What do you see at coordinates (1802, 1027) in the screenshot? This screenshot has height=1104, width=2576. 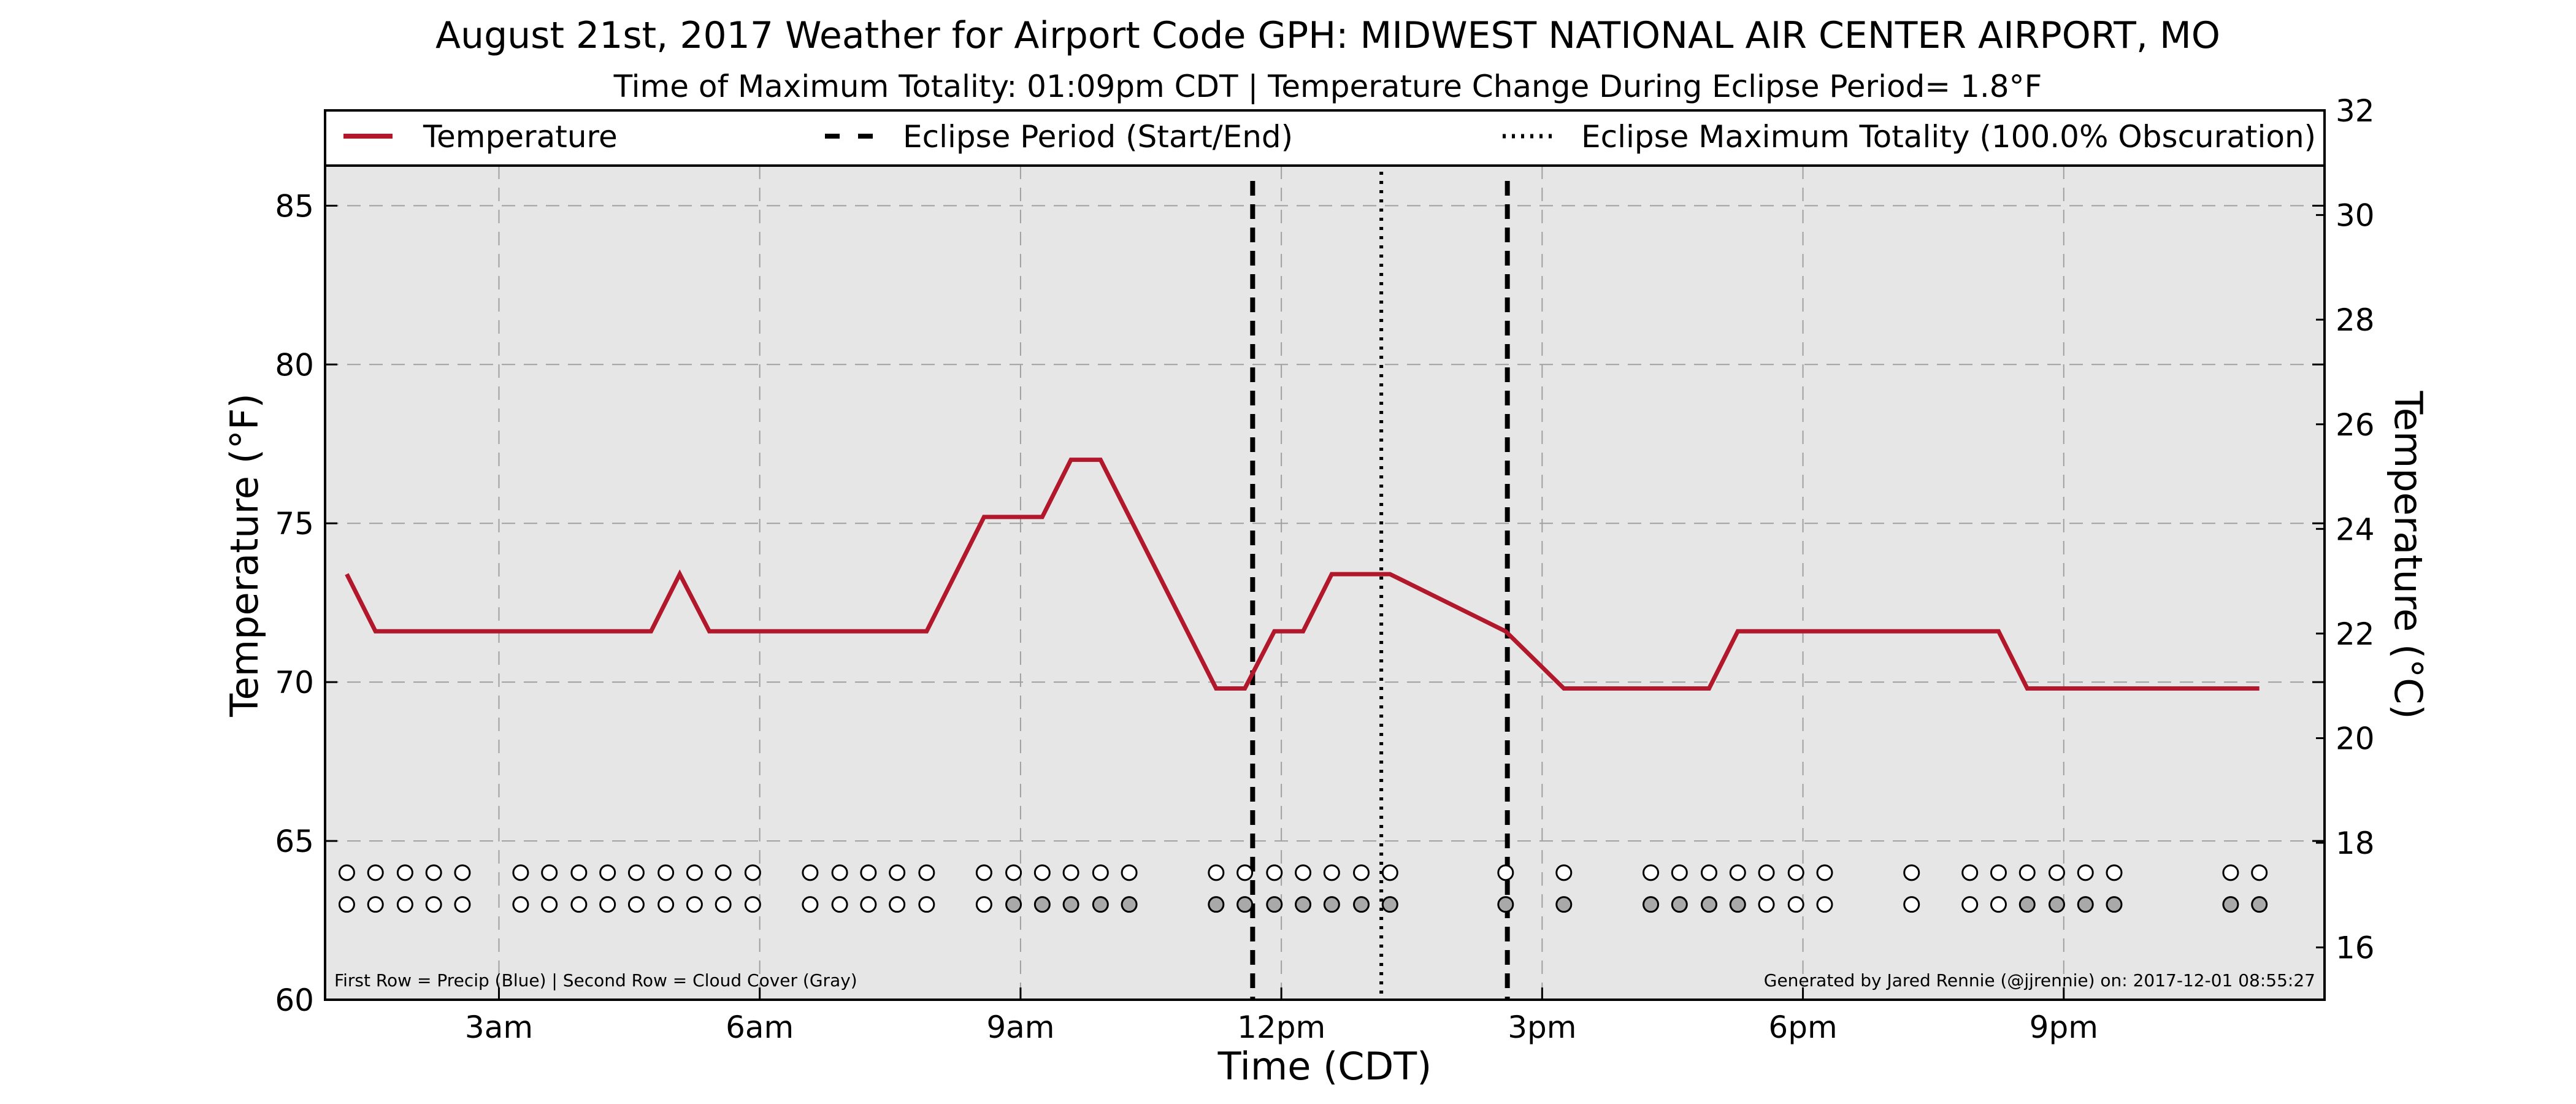 I see `x-tick-label: 6pm` at bounding box center [1802, 1027].